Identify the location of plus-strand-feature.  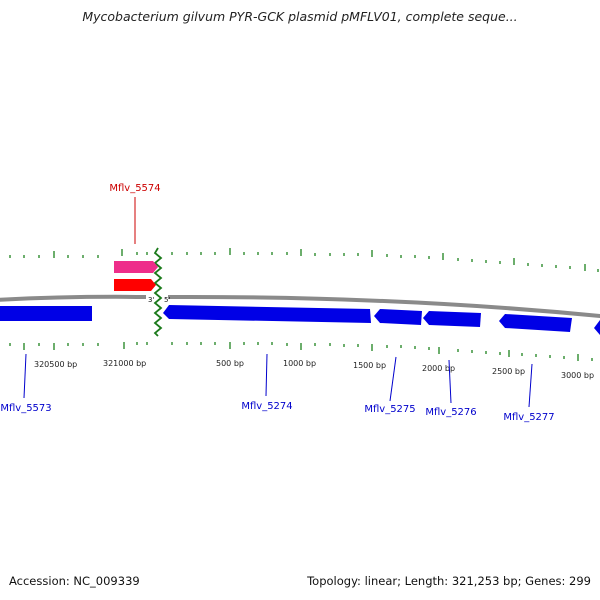
(136, 267).